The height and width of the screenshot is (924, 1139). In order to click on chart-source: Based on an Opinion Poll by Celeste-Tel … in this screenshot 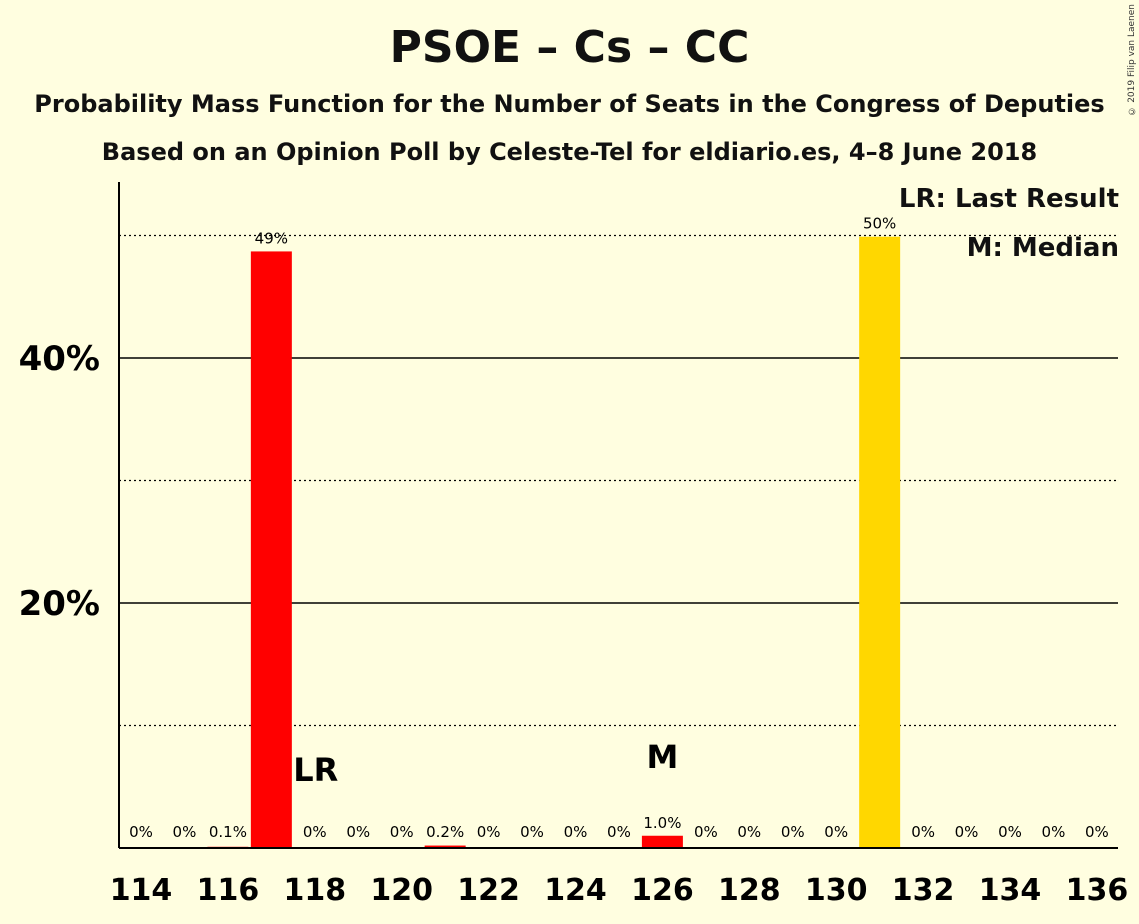, I will do `click(569, 152)`.